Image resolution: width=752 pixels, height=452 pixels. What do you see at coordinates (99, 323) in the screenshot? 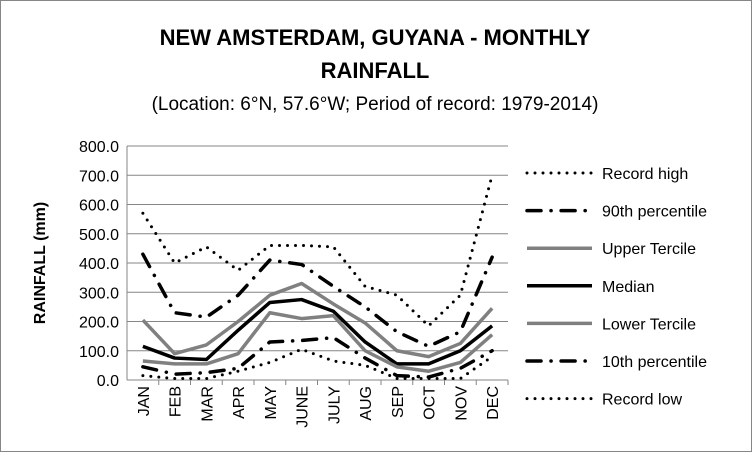
I see `y-tick-label: 200.0` at bounding box center [99, 323].